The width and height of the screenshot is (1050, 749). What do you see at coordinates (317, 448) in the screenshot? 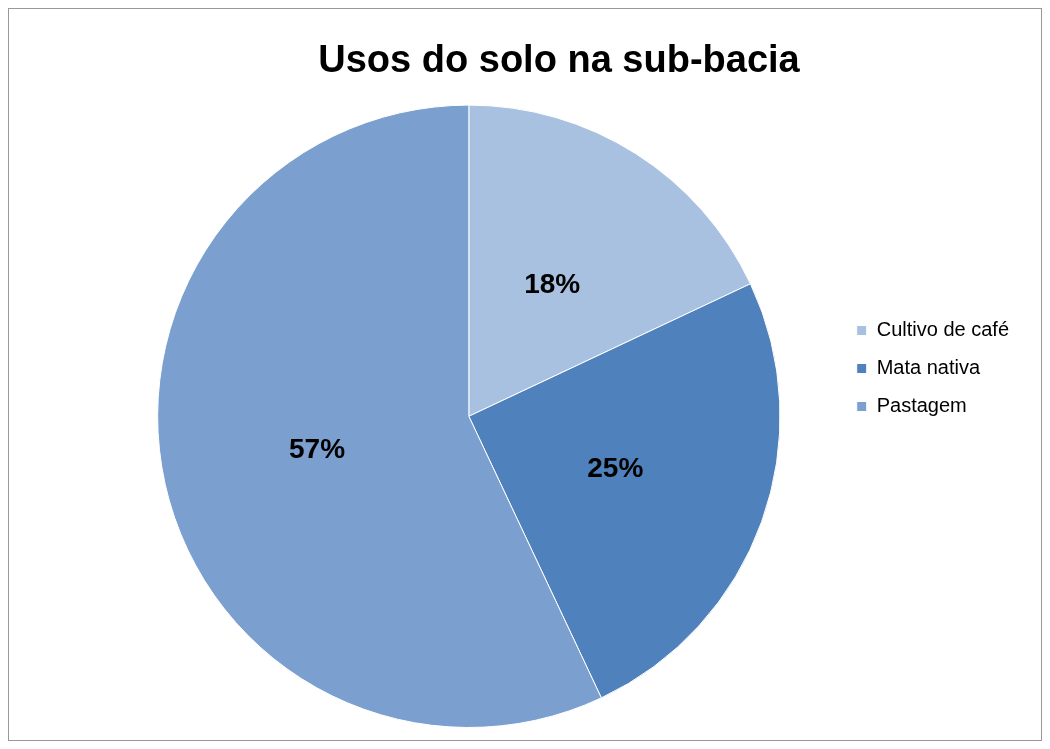
I see `data-label: 57%` at bounding box center [317, 448].